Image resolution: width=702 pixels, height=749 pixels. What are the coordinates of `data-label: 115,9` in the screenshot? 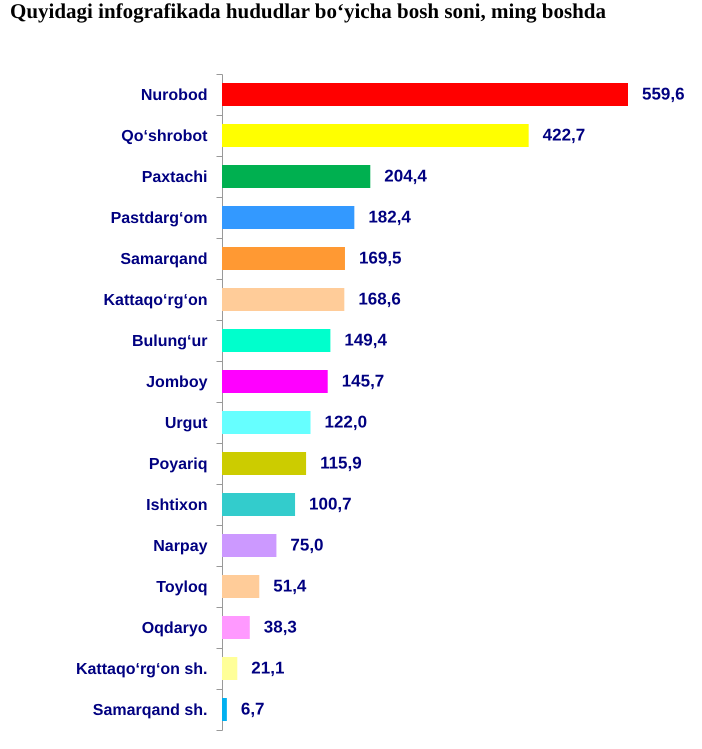 It's located at (341, 463).